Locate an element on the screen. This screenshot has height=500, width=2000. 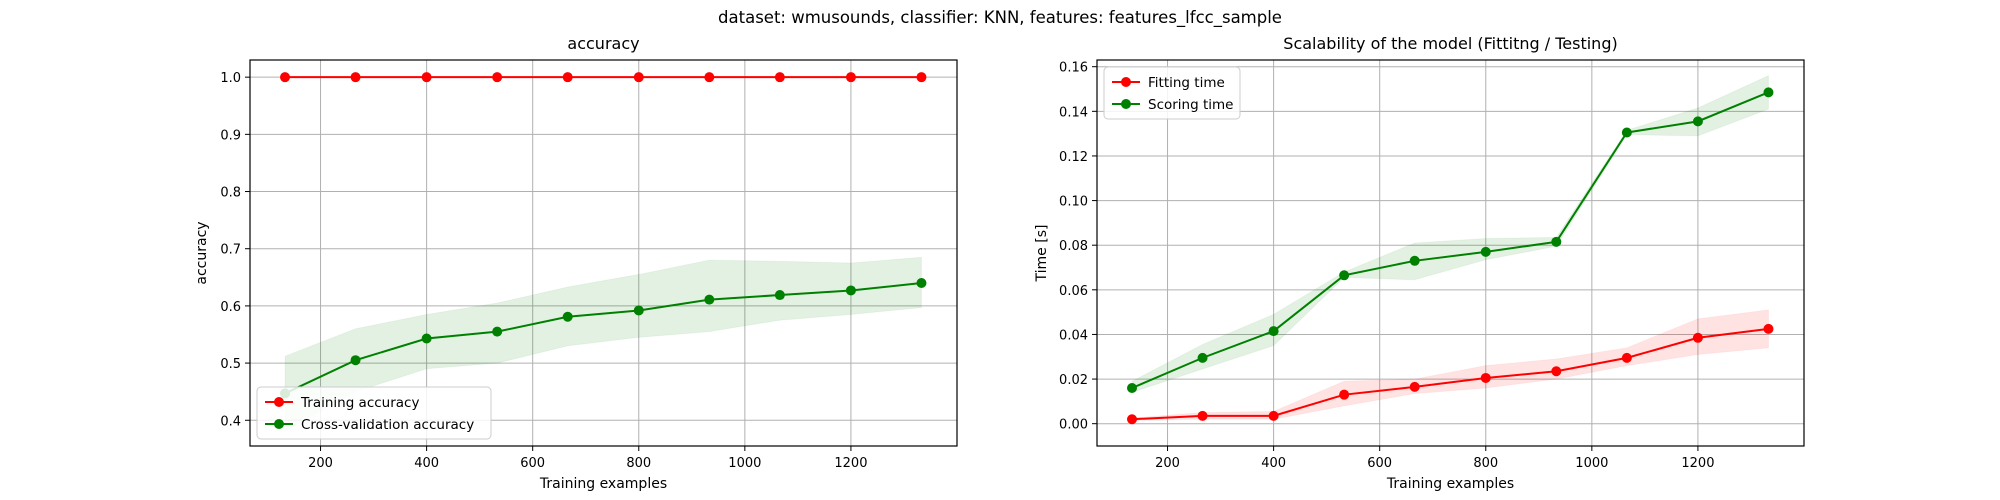
y-tick-label: 0.5 is located at coordinates (230, 364).